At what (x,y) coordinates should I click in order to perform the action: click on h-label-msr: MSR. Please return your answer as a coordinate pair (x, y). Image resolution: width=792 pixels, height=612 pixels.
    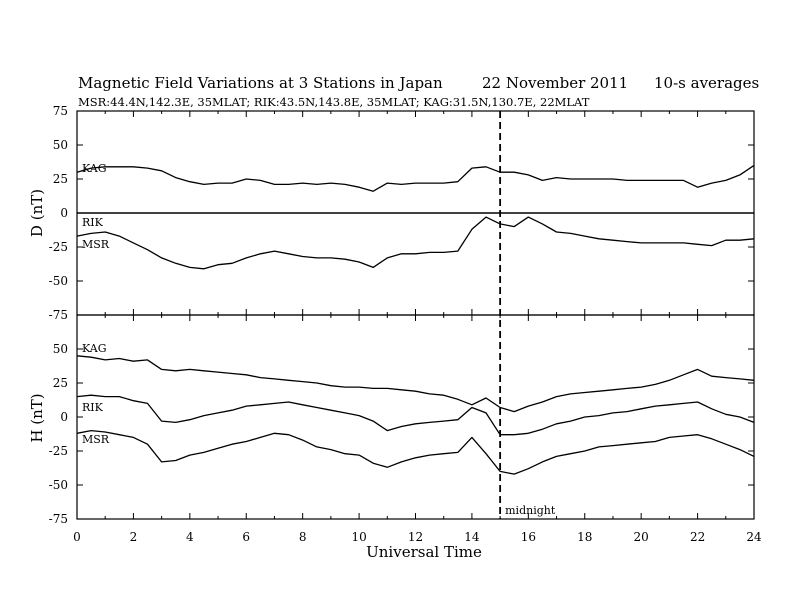
    Looking at the image, I should click on (96, 439).